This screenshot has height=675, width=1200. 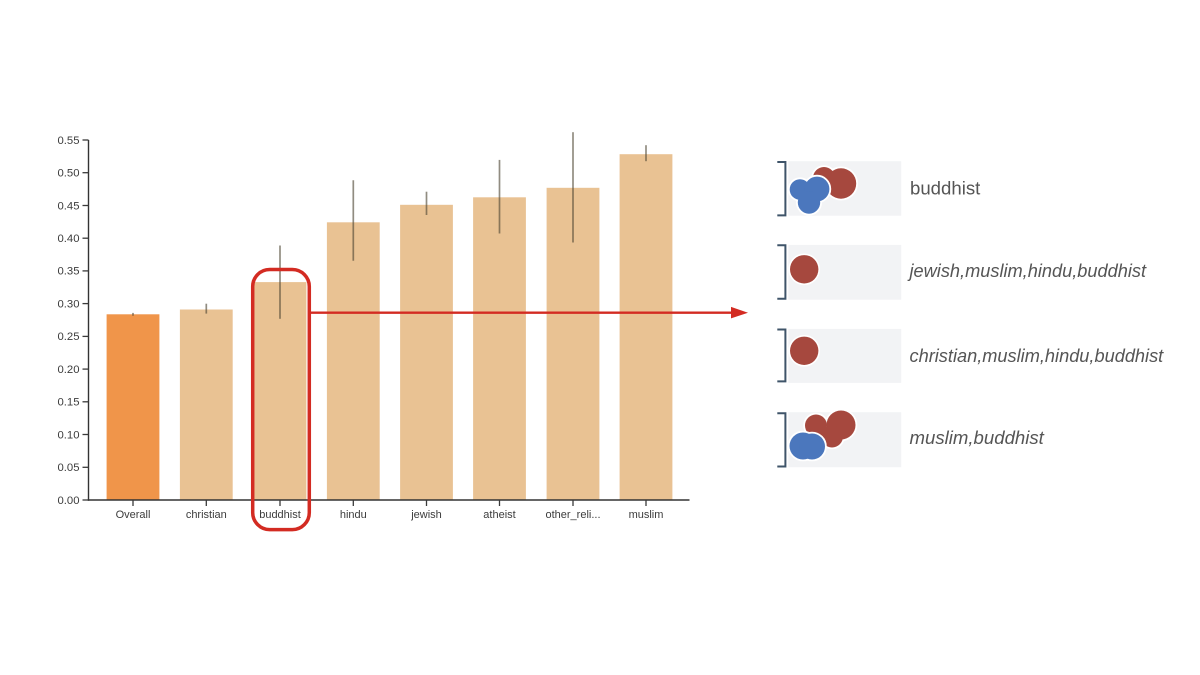 What do you see at coordinates (69, 435) in the screenshot?
I see `svg-text: 0.10` at bounding box center [69, 435].